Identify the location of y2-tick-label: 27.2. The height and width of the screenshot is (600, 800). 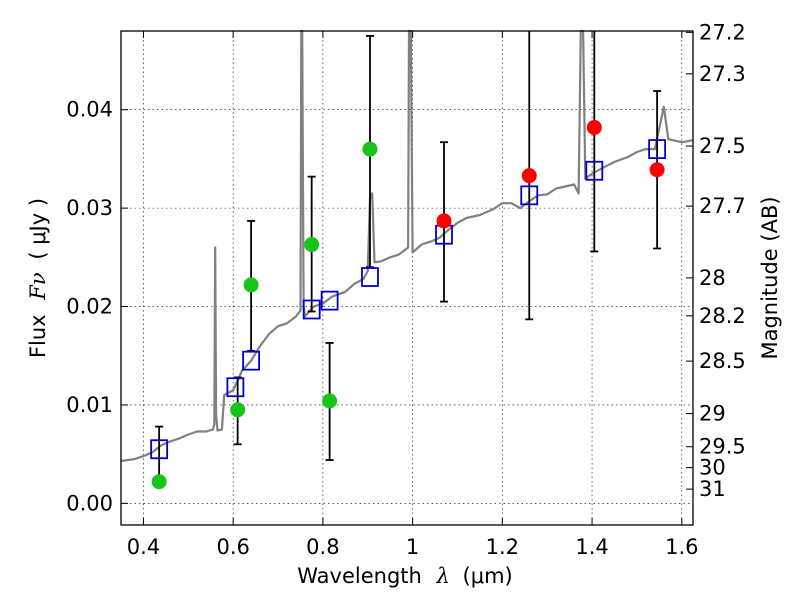
(722, 32).